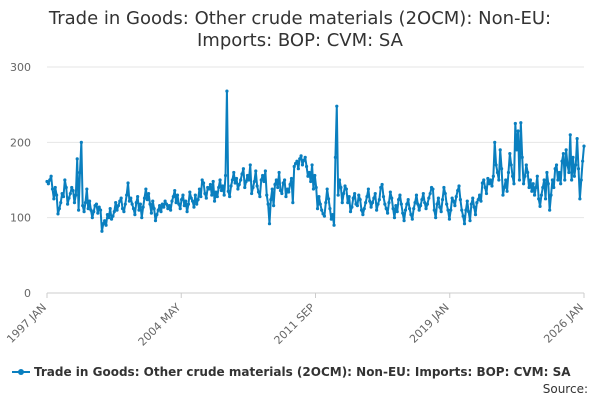  Describe the element at coordinates (295, 324) in the screenshot. I see `x-tick-label: 2011 SEP` at that location.